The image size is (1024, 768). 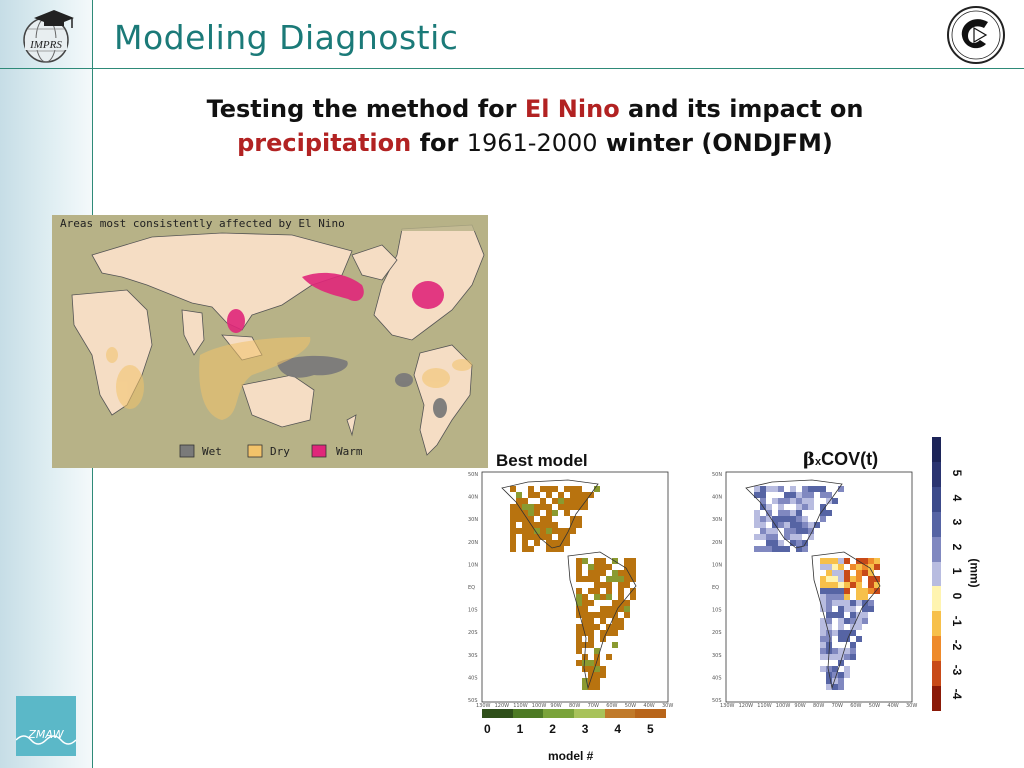 I want to click on best-lon-label: 70W, so click(x=593, y=705).